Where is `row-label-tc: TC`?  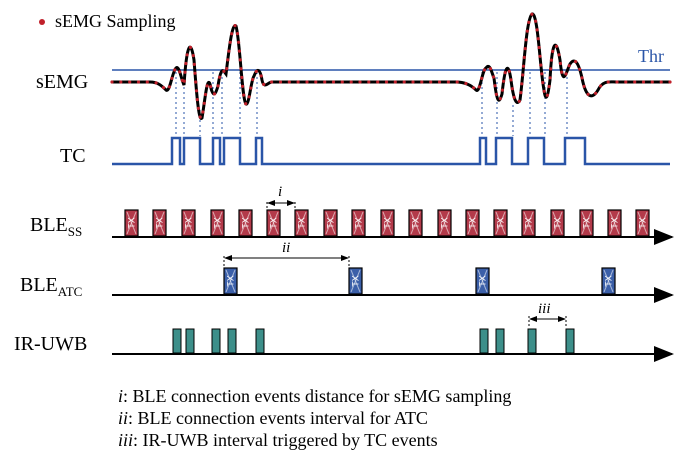 row-label-tc: TC is located at coordinates (73, 156).